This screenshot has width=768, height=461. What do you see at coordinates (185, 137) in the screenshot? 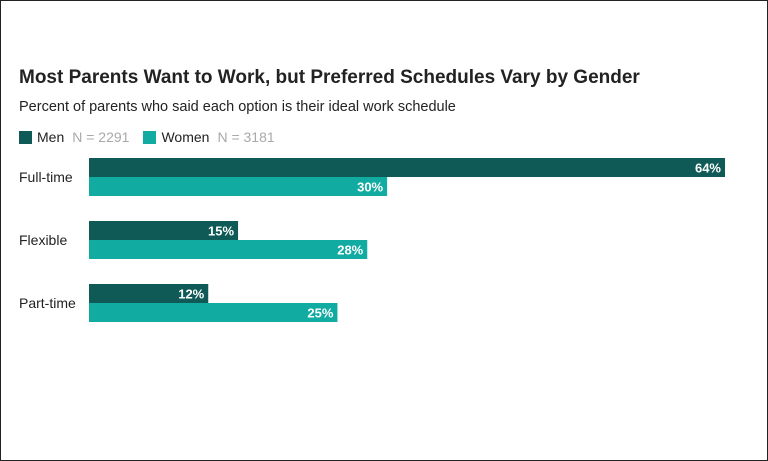
I see `legend-label-women: Women` at bounding box center [185, 137].